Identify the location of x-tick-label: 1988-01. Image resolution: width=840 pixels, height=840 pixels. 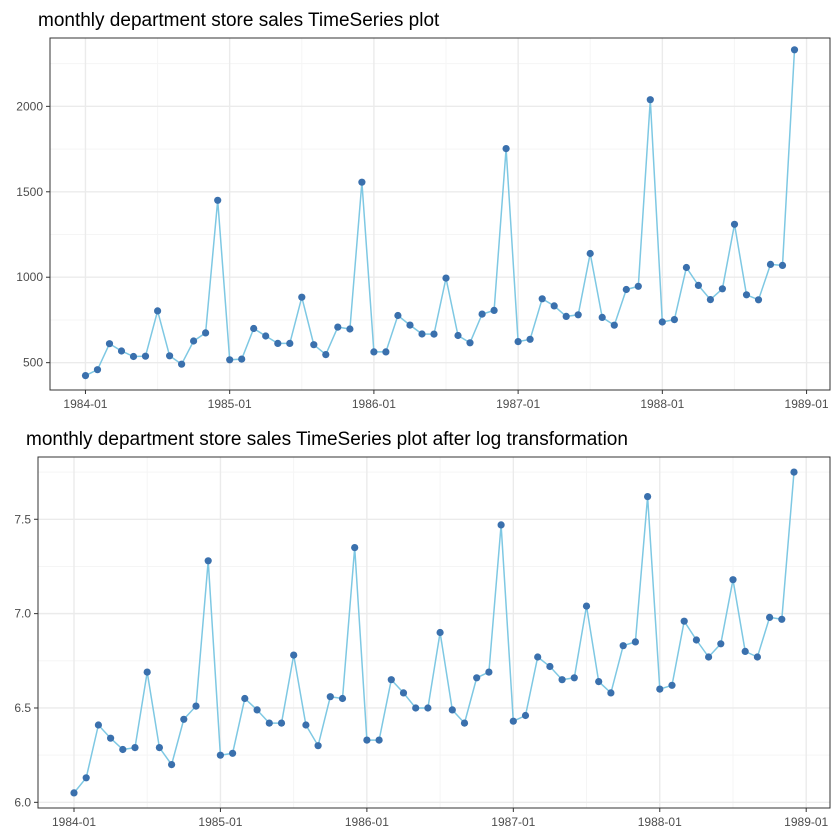
(660, 822).